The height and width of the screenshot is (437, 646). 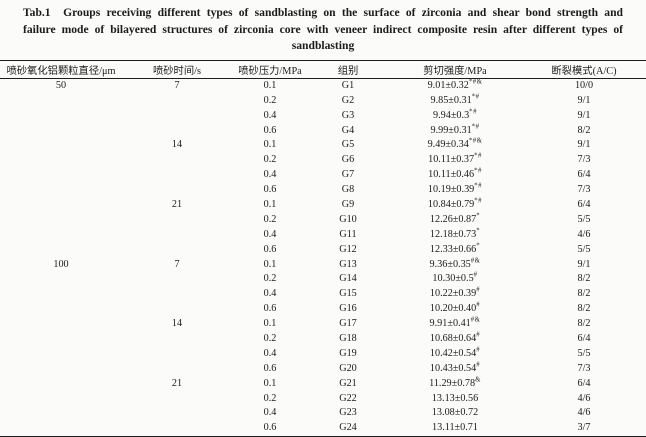 What do you see at coordinates (348, 204) in the screenshot?
I see `cell-group: G9` at bounding box center [348, 204].